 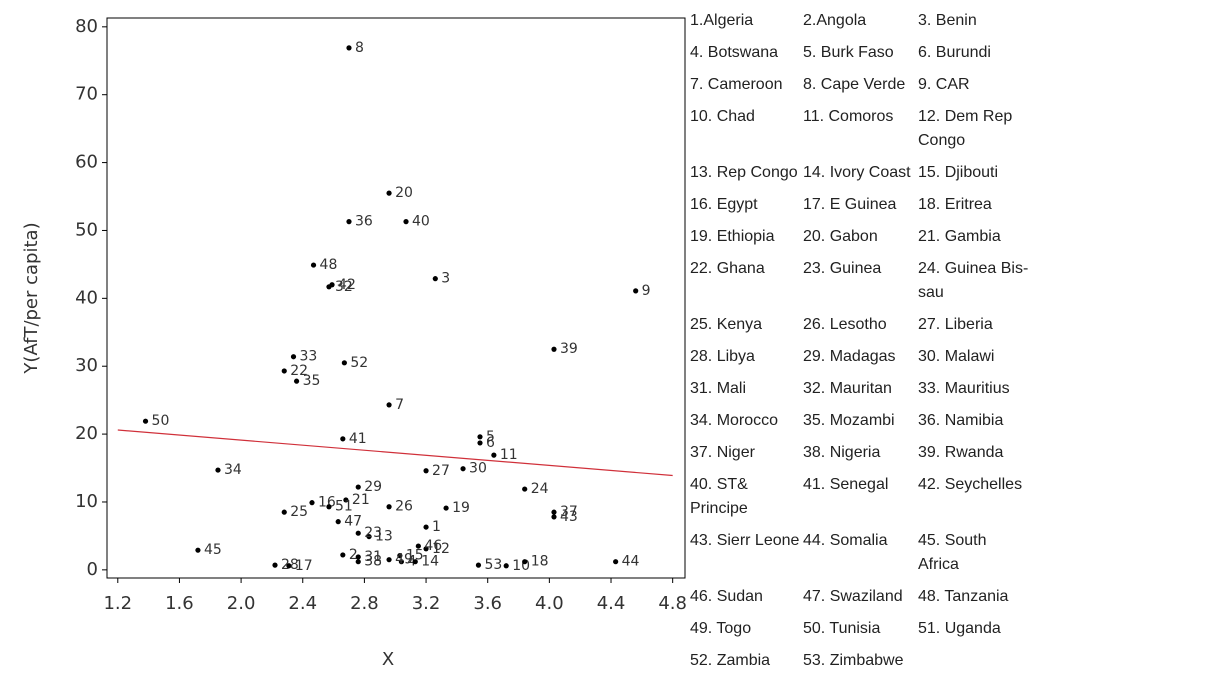 What do you see at coordinates (845, 324) in the screenshot?
I see `country-key-entry: 26. Lesotho` at bounding box center [845, 324].